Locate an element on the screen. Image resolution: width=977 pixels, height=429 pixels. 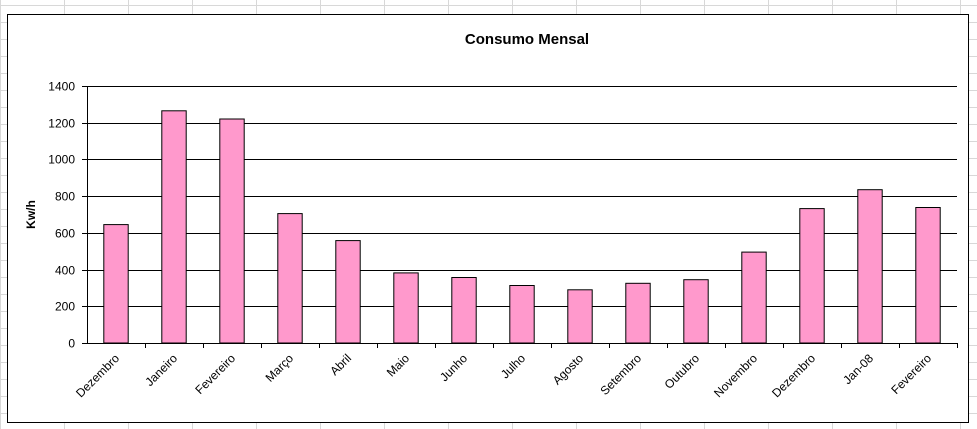
chart-title: Consumo Mensal is located at coordinates (527, 39).